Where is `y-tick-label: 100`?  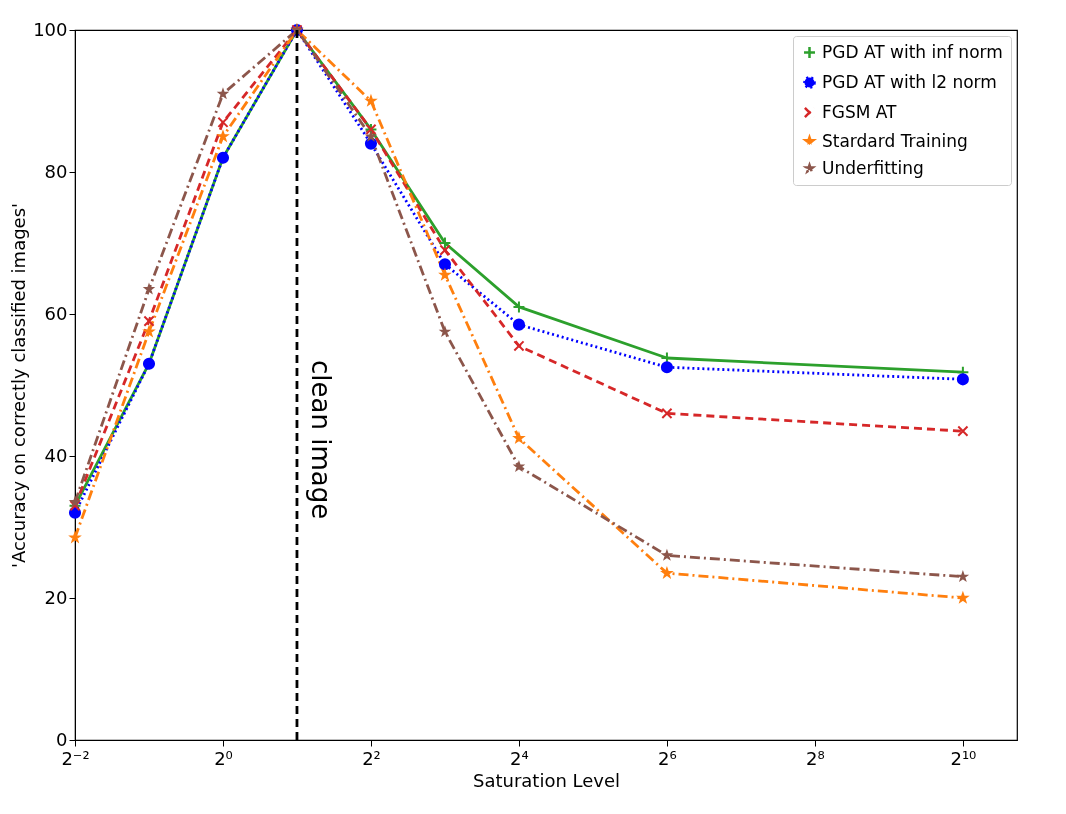 y-tick-label: 100 is located at coordinates (50, 29).